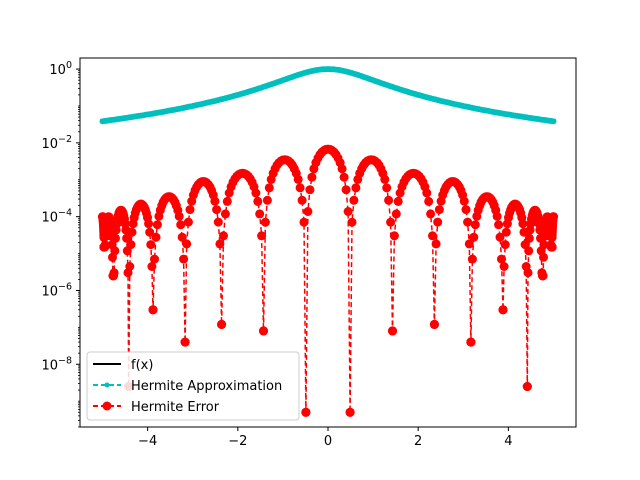  Describe the element at coordinates (69, 65) in the screenshot. I see `y-tick-exponent-0: 0` at that location.